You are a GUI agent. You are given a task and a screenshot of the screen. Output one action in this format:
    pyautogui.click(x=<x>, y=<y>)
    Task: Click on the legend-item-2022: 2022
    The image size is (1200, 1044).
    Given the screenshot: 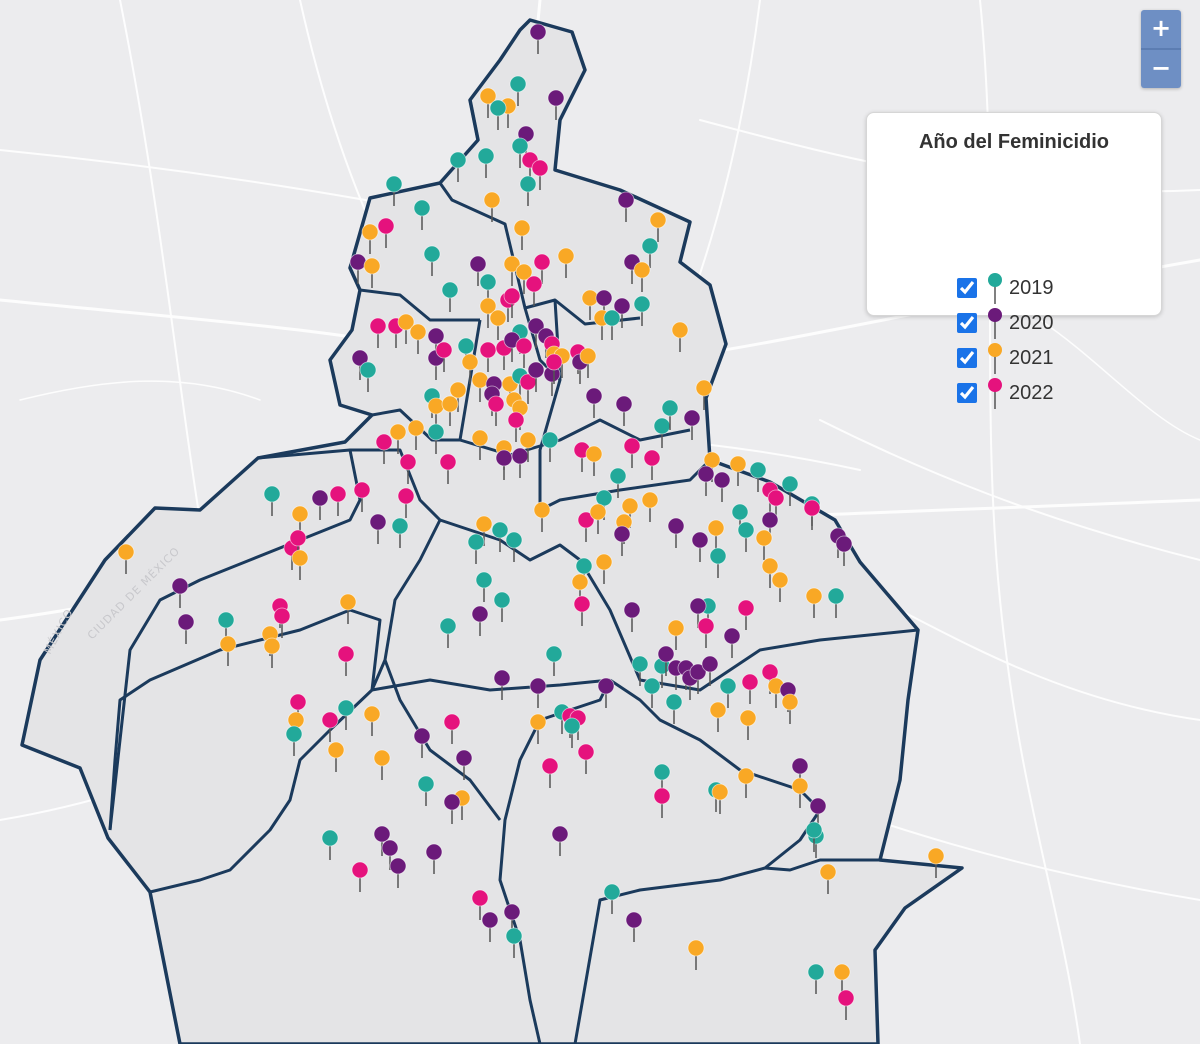 What is the action you would take?
    pyautogui.click(x=1005, y=393)
    